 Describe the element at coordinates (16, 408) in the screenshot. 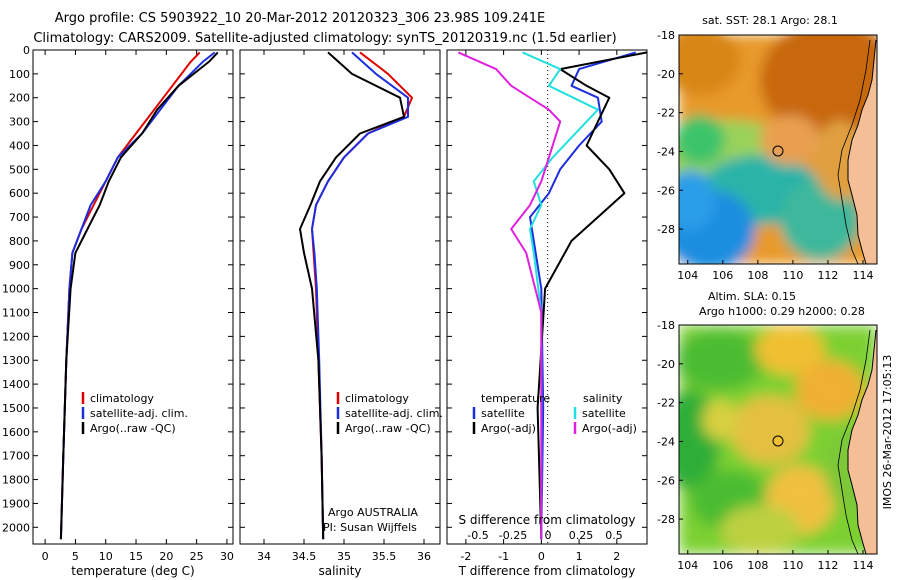

I see `depth-tick-label: 1500` at that location.